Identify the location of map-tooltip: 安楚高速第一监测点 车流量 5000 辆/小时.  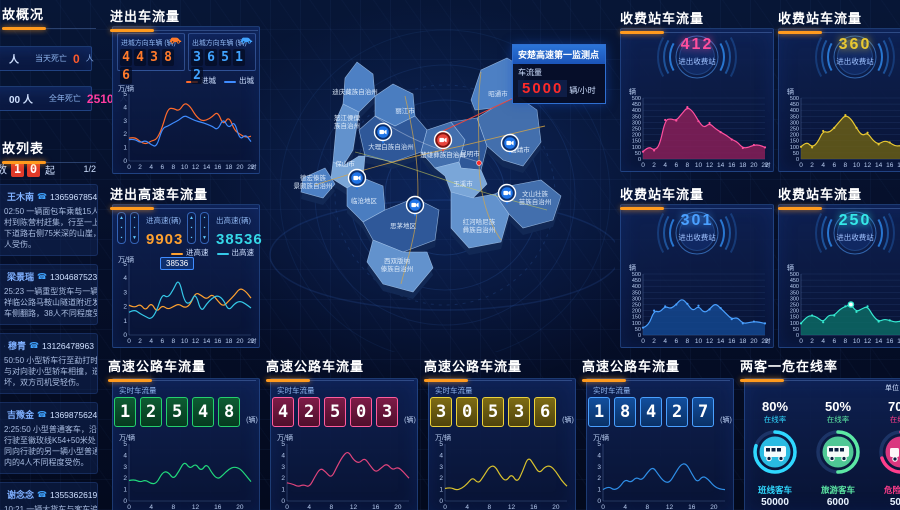
(559, 74).